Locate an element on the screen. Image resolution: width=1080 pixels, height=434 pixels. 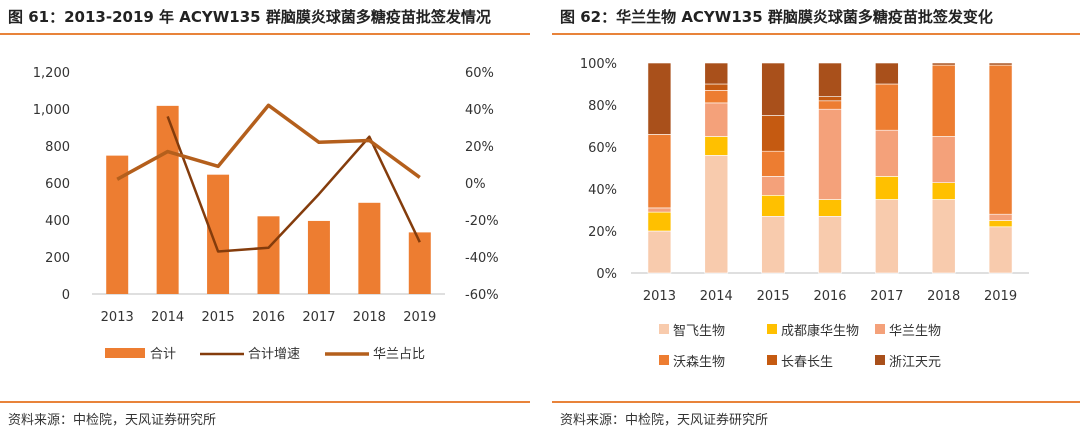
y-right-tick-label: 60% is located at coordinates (479, 73).